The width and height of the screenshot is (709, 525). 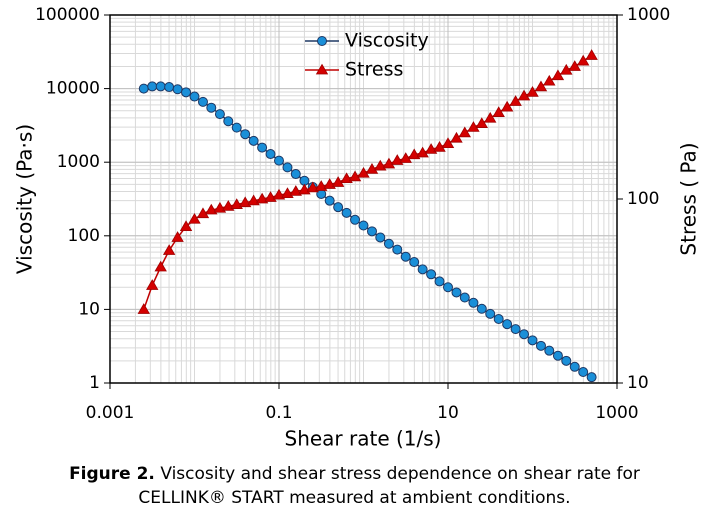 I want to click on x-tick-label: 10, so click(x=448, y=413).